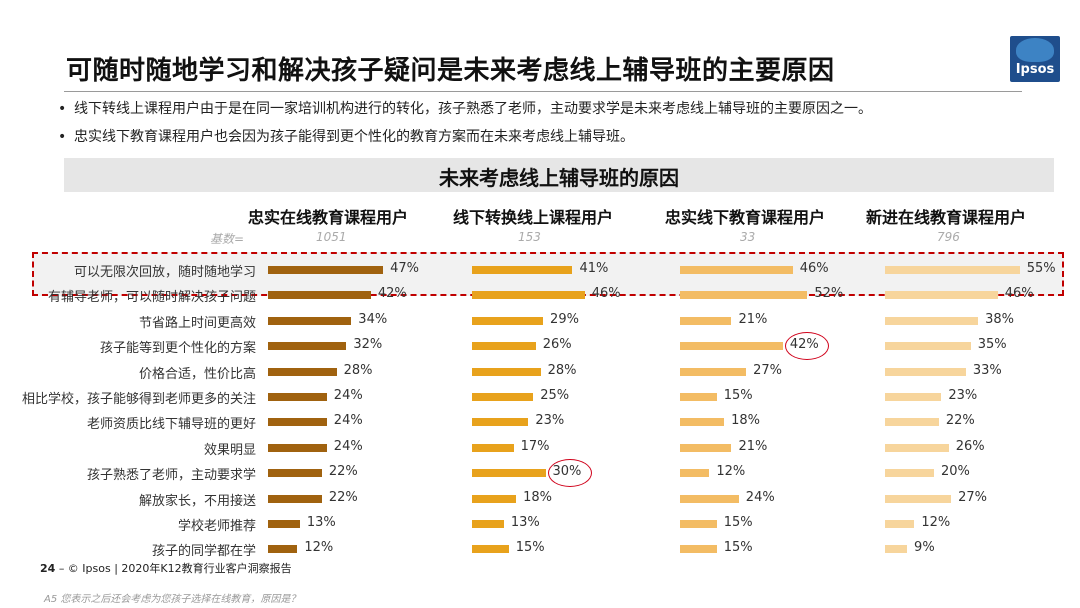 The image size is (1080, 608). What do you see at coordinates (1035, 69) in the screenshot?
I see `logo-text: Ipsos` at bounding box center [1035, 69].